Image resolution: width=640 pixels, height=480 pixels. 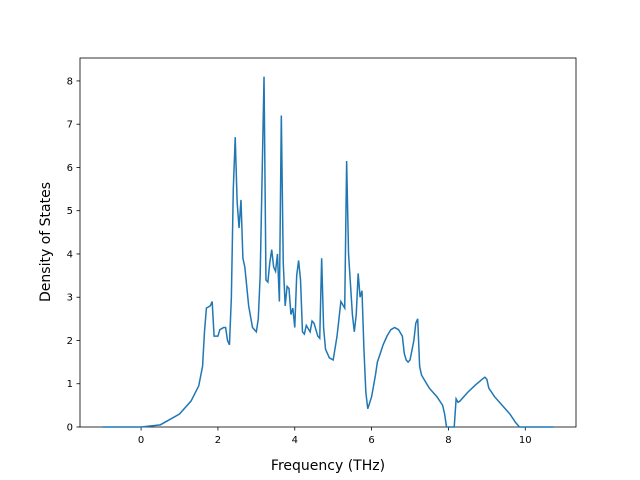 I want to click on x-tick-label: 0, so click(x=141, y=440).